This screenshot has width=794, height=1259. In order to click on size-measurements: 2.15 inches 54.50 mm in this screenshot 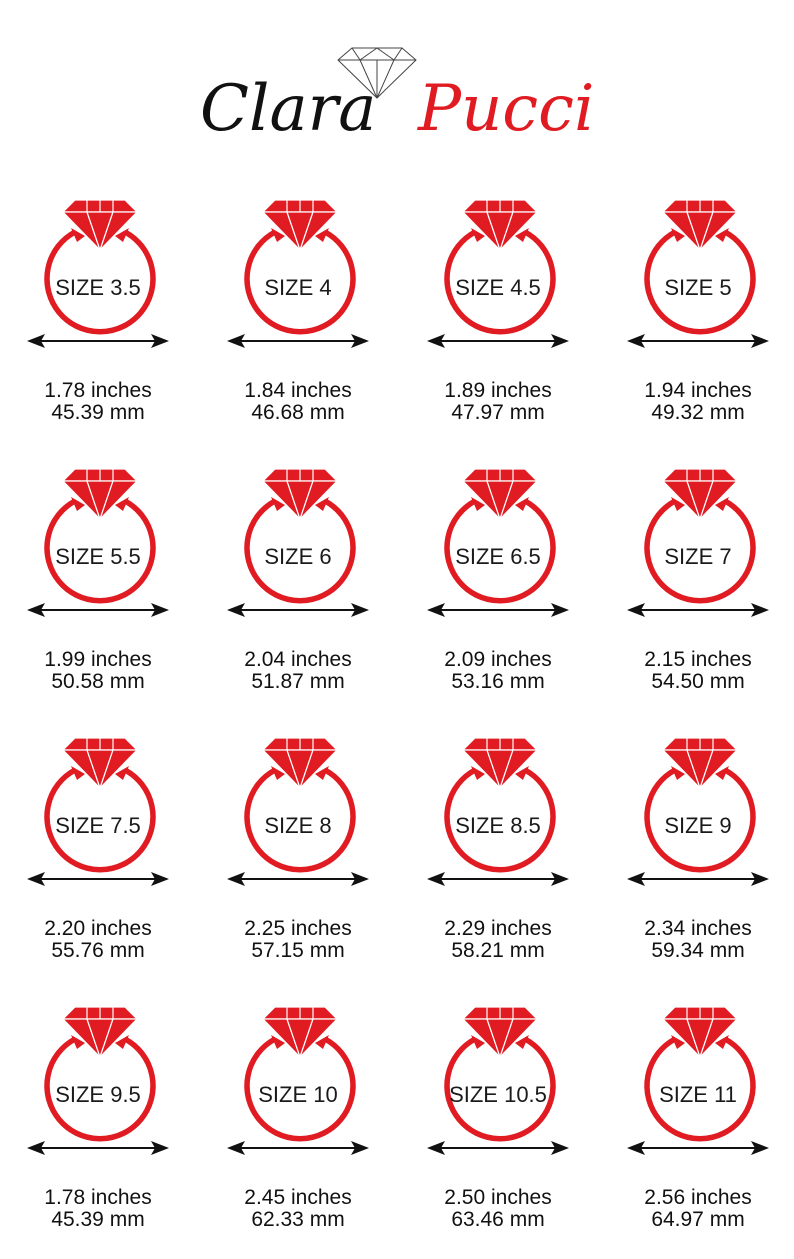, I will do `click(698, 671)`.